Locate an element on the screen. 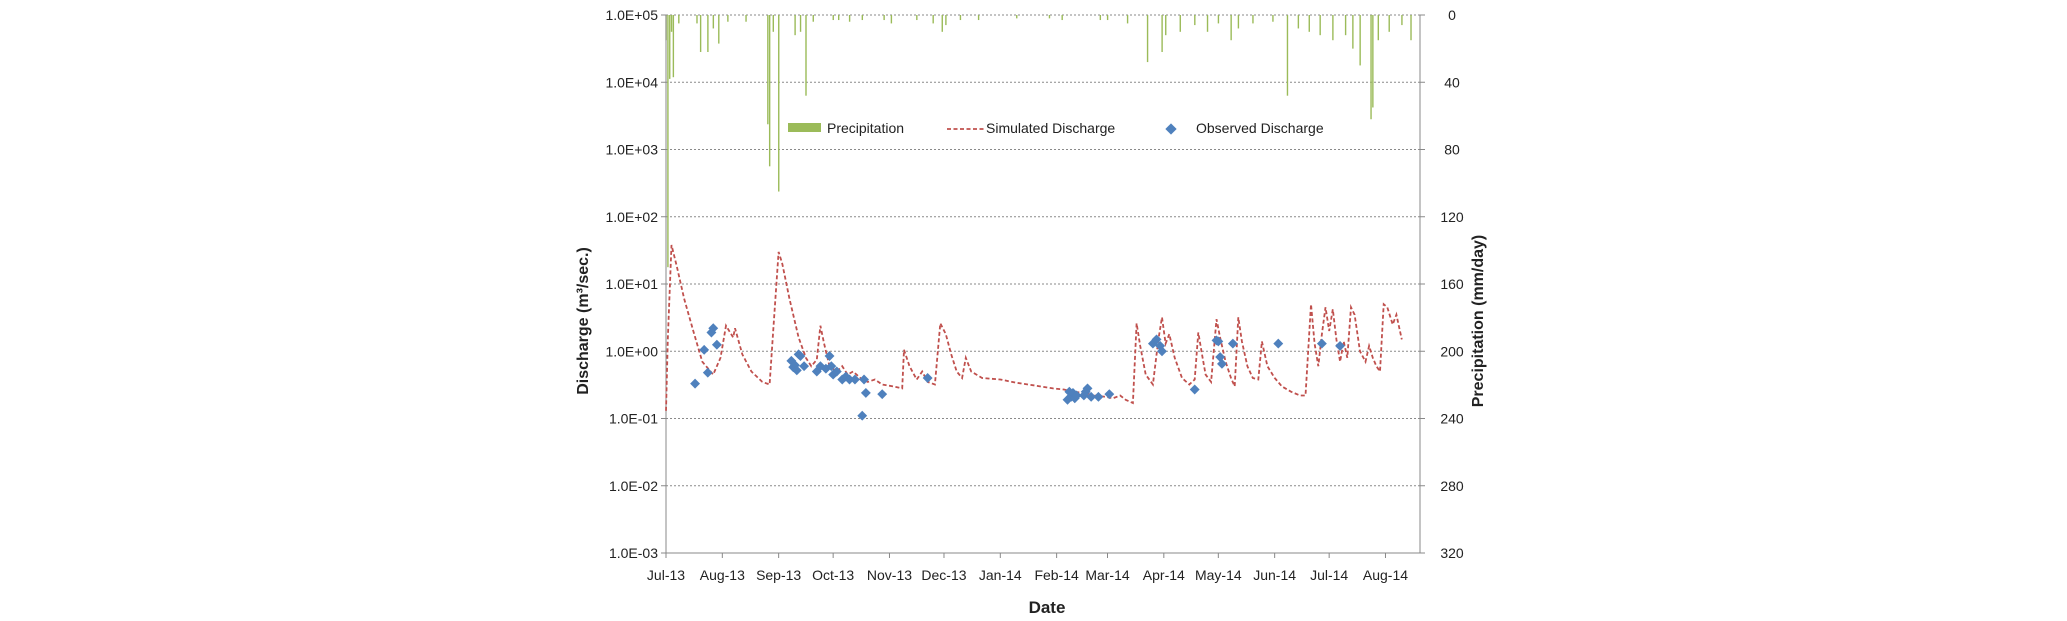 The width and height of the screenshot is (2067, 621). left-tick-label: 1.0E+00 is located at coordinates (631, 351).